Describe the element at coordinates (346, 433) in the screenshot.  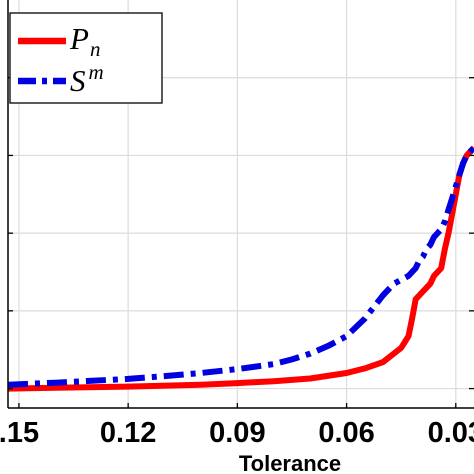
I see `x-tick-label: 0.06` at that location.